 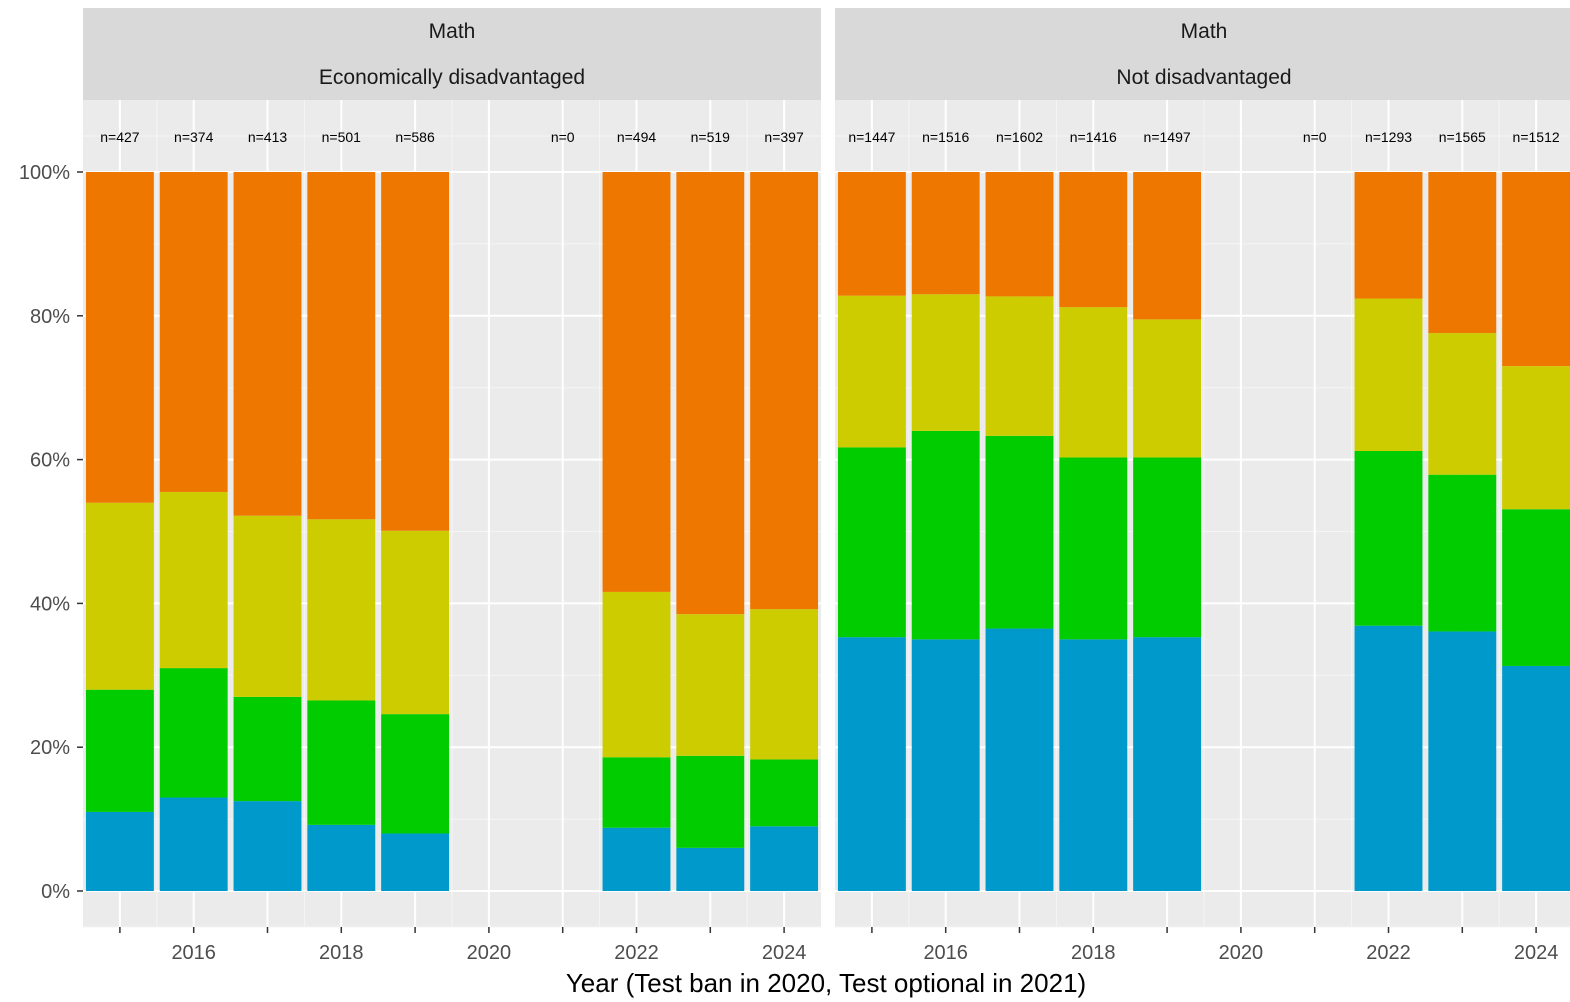 I want to click on y-tick-label: 80%, so click(x=50, y=317).